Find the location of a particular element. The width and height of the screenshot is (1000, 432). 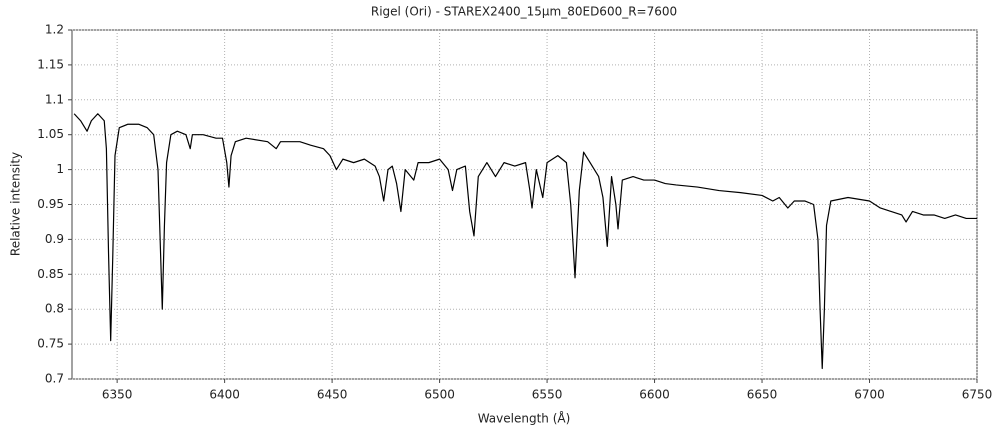

y-tick-label: 1.15 is located at coordinates (50, 64).